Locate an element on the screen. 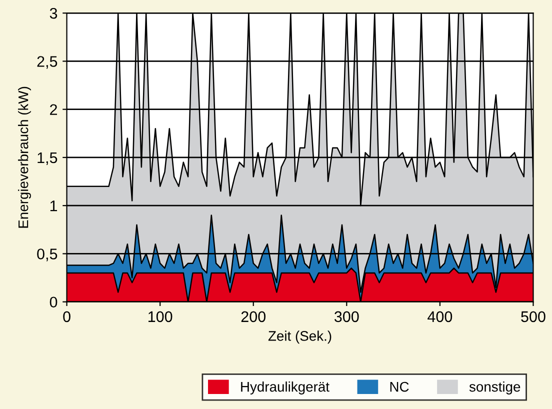 The width and height of the screenshot is (552, 409). legend-label: NC is located at coordinates (399, 387).